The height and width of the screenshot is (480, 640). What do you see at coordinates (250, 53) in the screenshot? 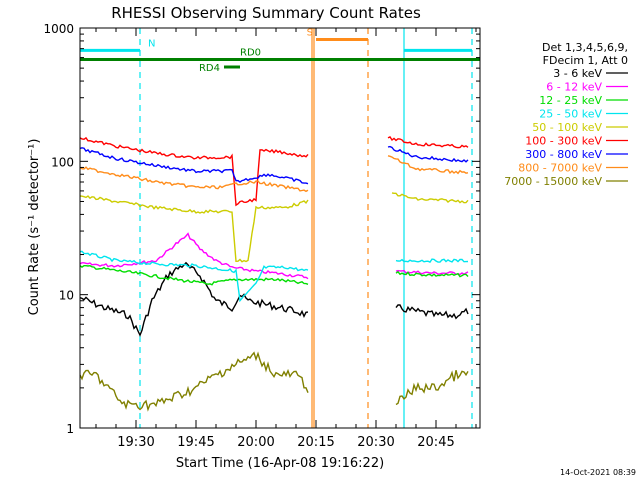
I see `state-bar-label: RD0` at bounding box center [250, 53].